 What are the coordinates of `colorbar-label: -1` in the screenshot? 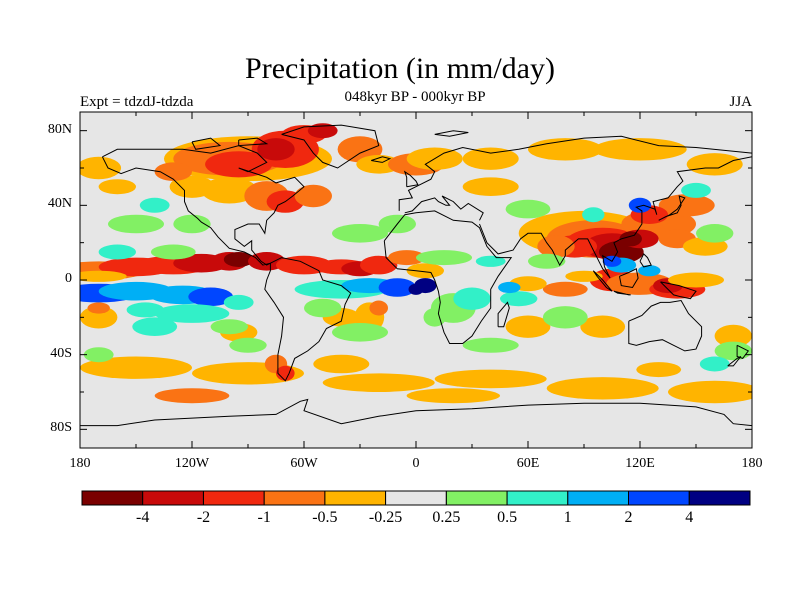 It's located at (264, 517).